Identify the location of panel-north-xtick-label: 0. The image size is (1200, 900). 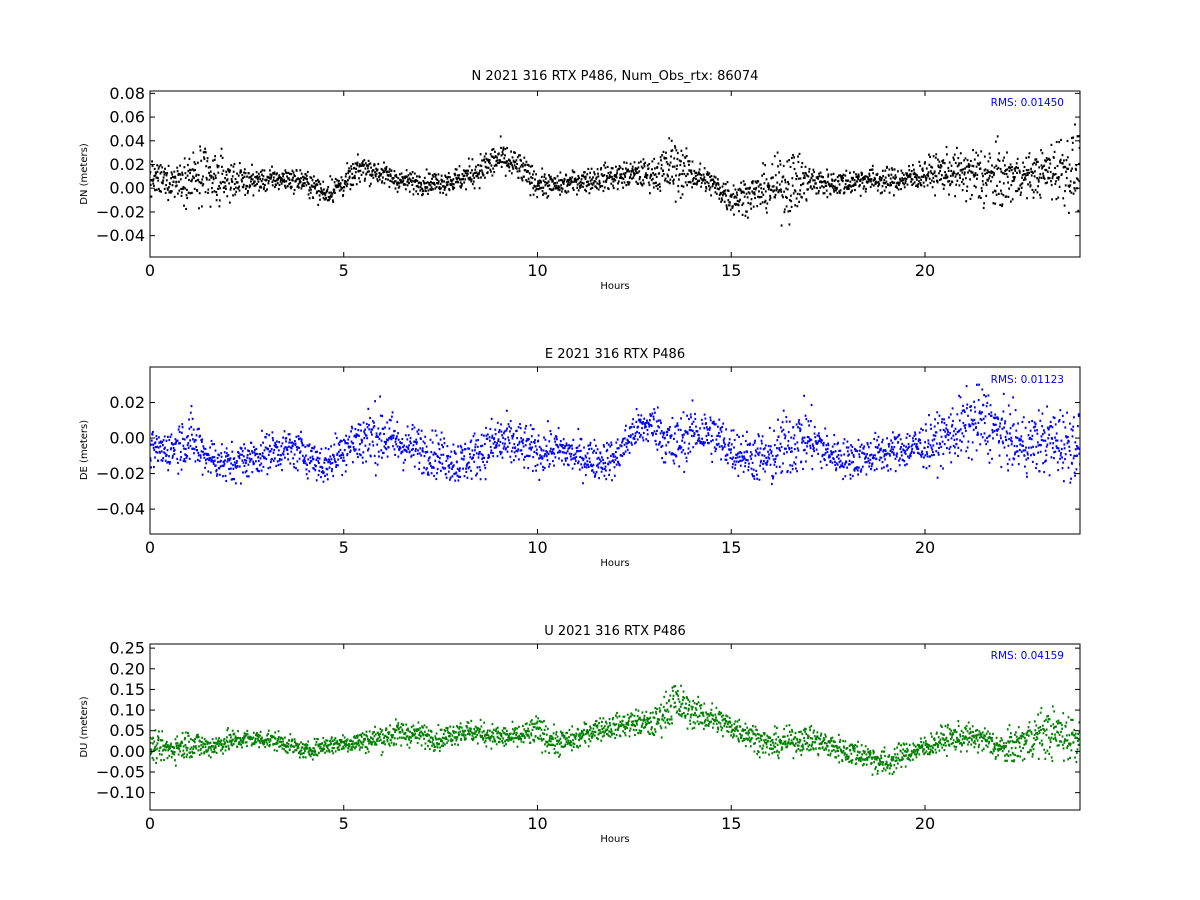
(150, 270).